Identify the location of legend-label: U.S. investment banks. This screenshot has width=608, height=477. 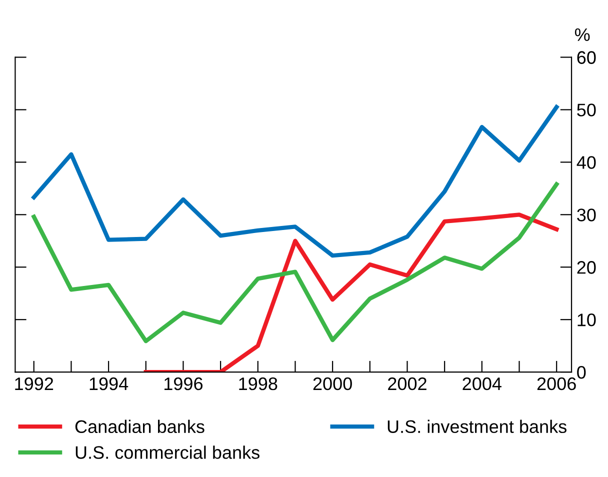
(477, 427).